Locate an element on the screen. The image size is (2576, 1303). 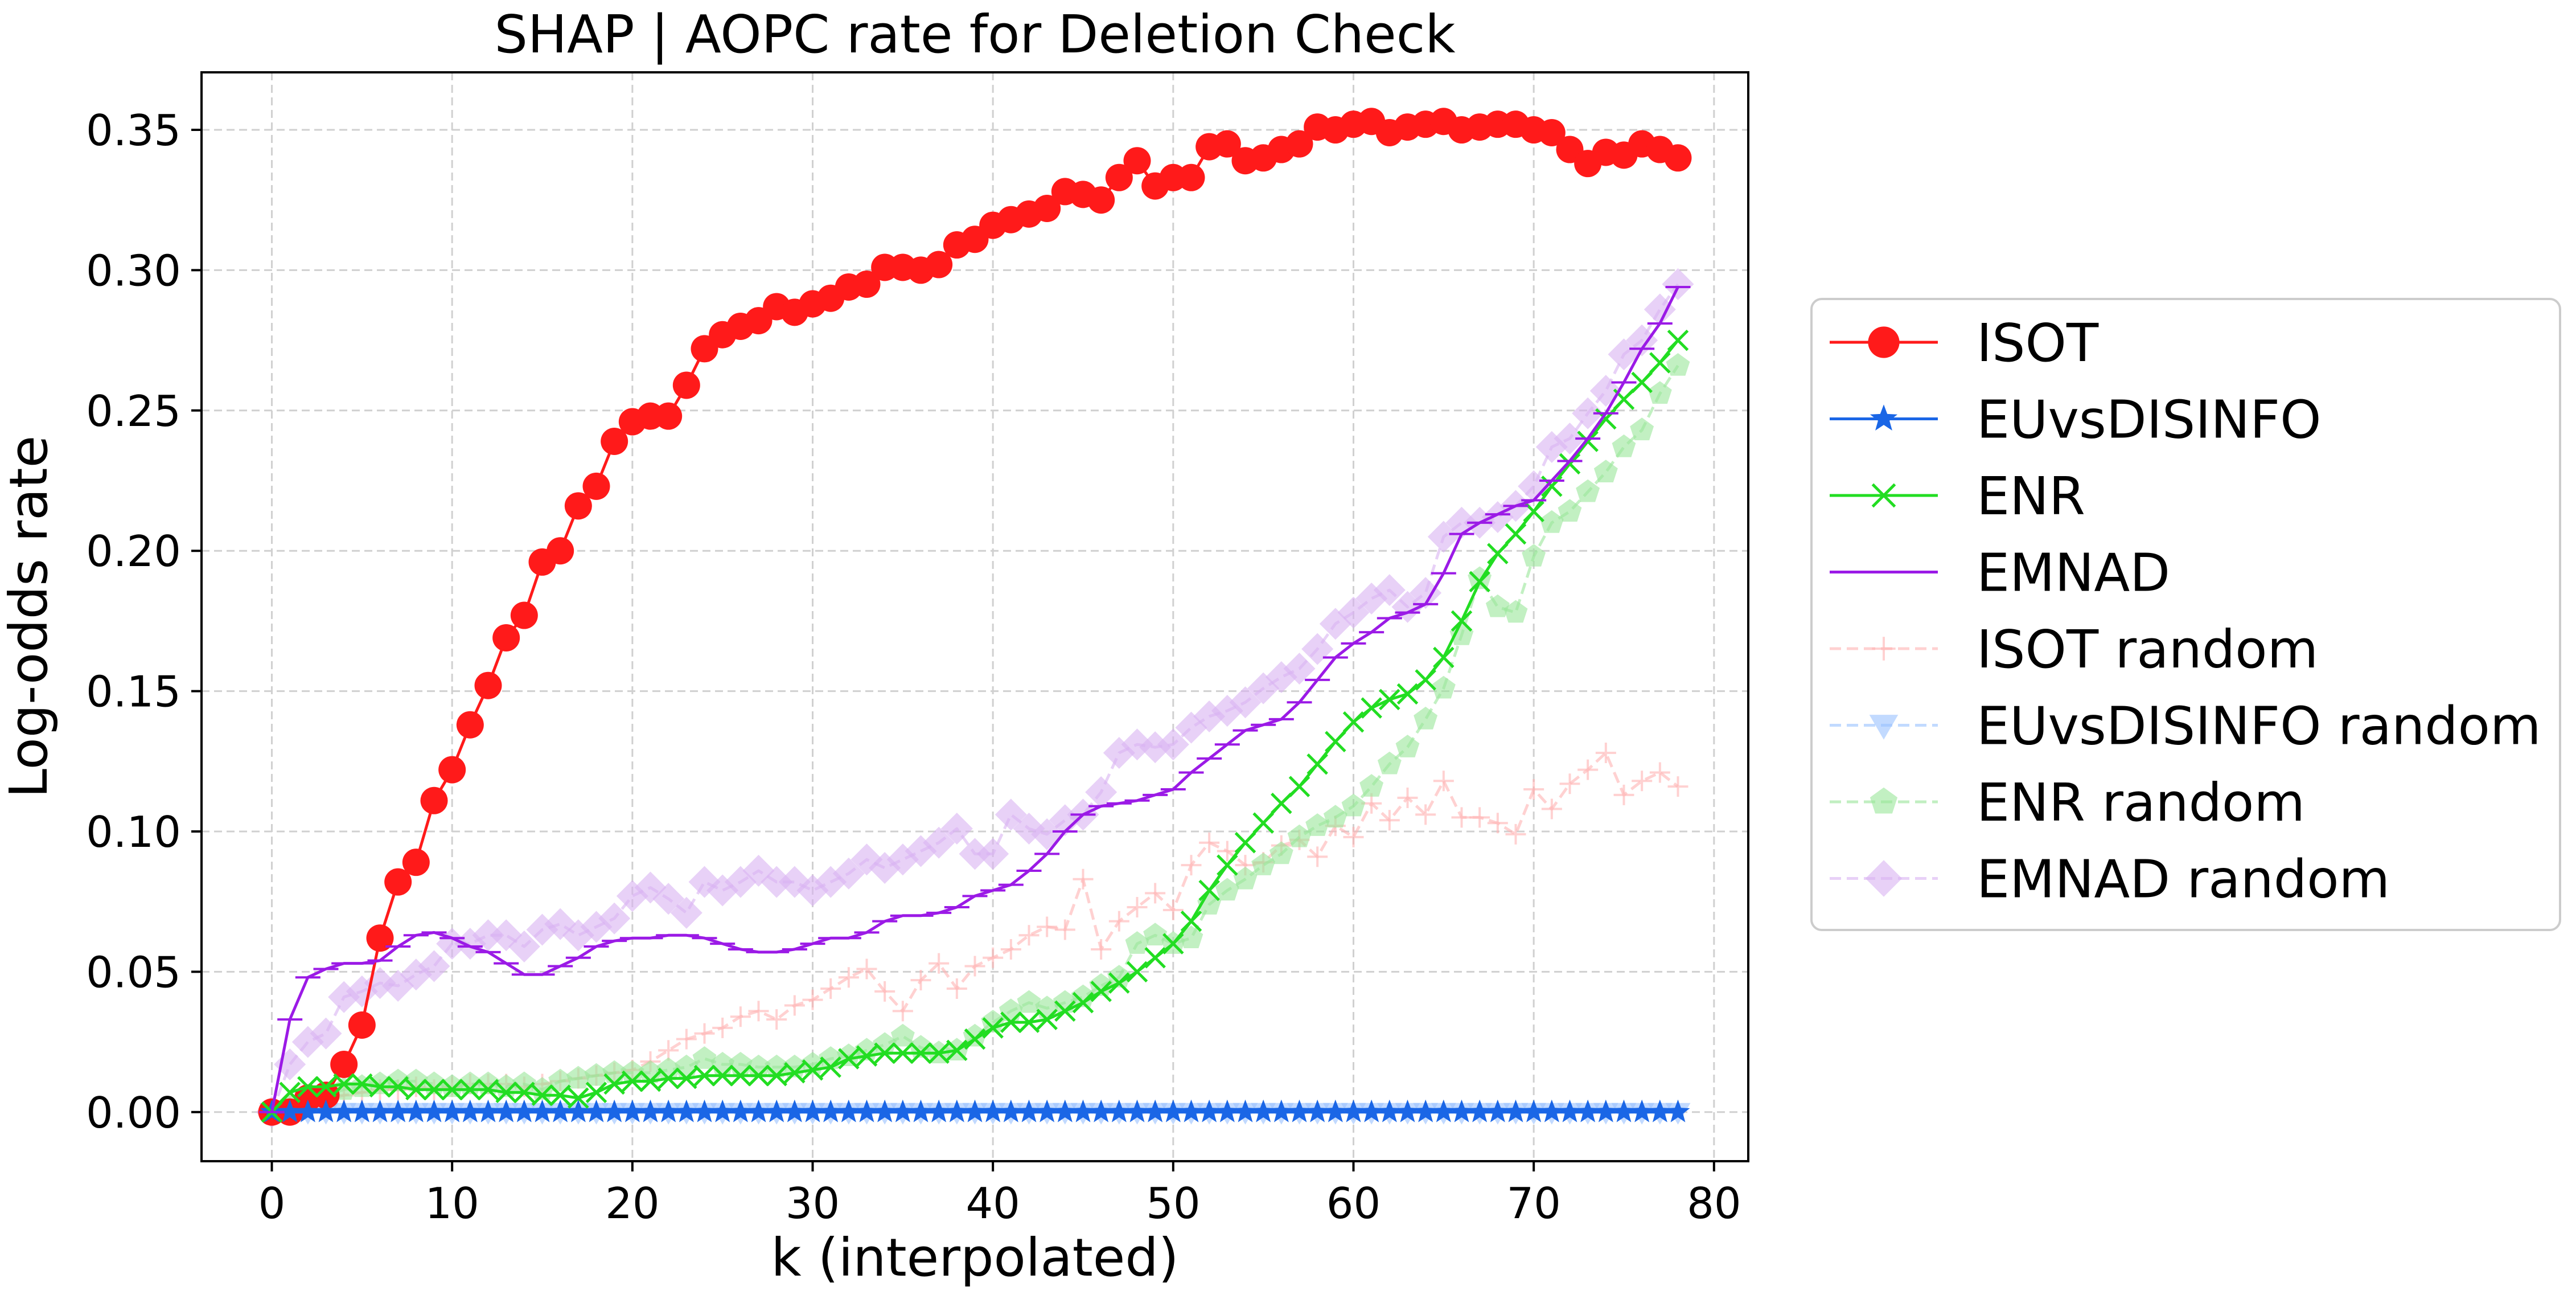
y-tick-label: 0.10 is located at coordinates (133, 832).